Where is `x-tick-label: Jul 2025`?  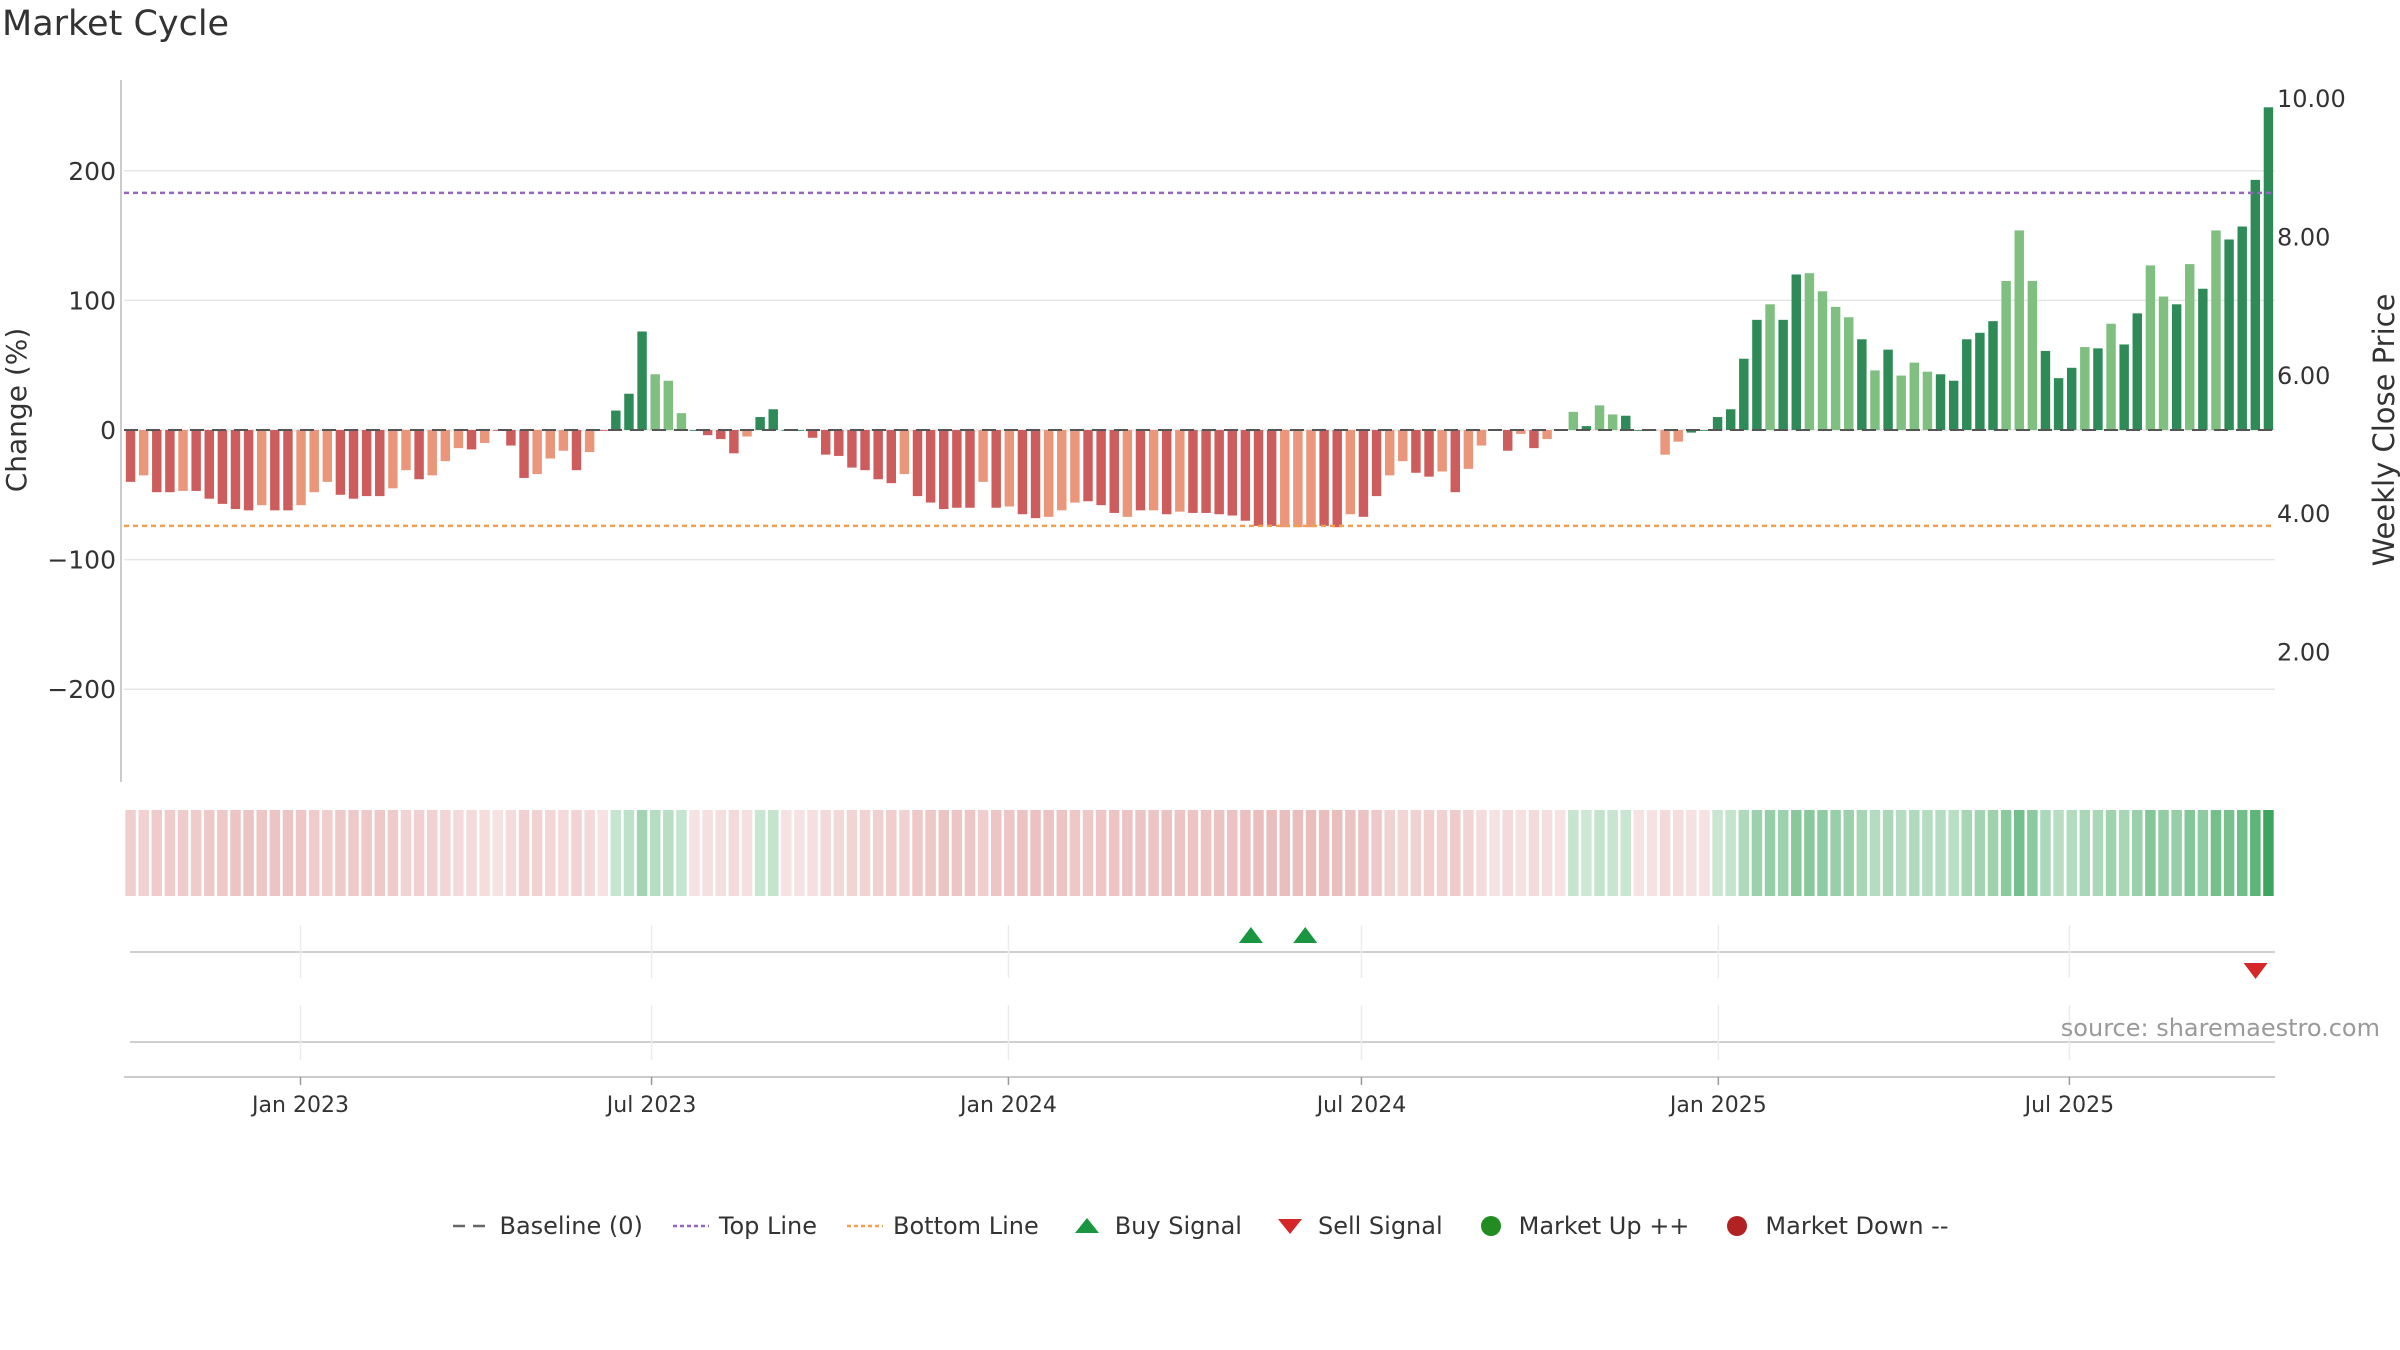 x-tick-label: Jul 2025 is located at coordinates (2069, 1105).